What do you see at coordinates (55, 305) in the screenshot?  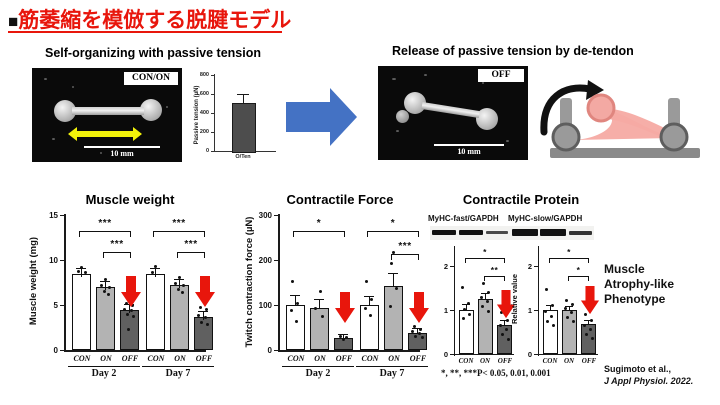 I see `mw-ytick-5: 5` at bounding box center [55, 305].